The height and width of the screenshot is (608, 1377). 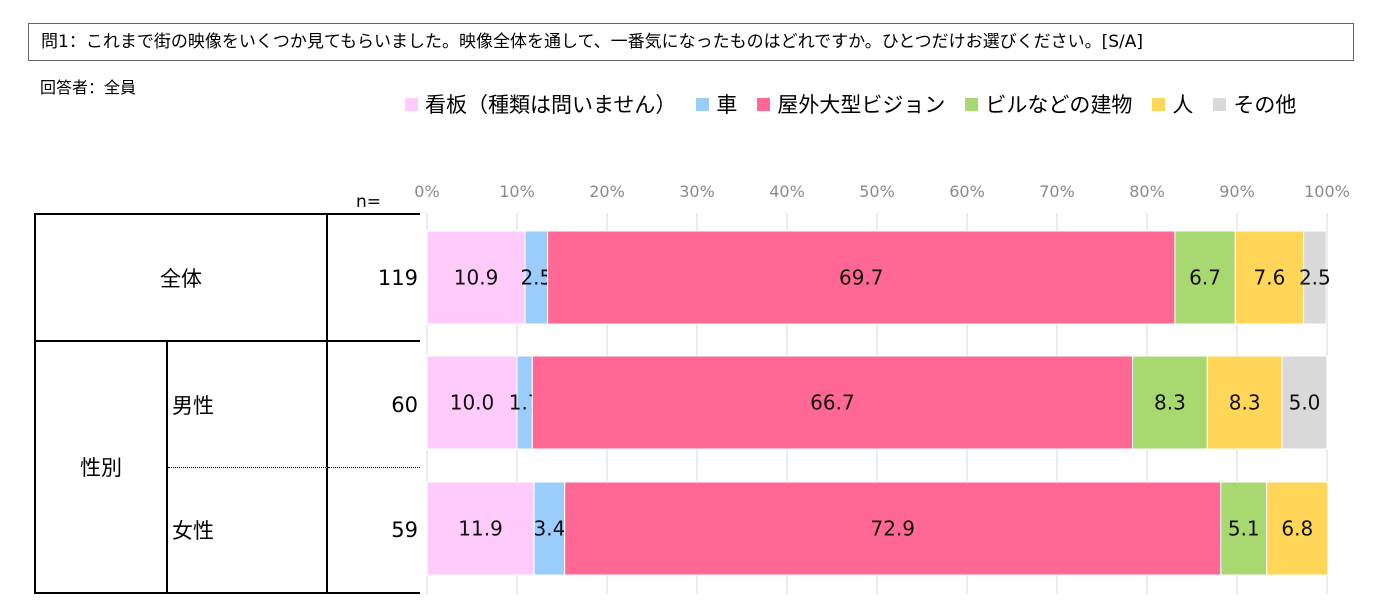 What do you see at coordinates (369, 202) in the screenshot?
I see `n-header: n=` at bounding box center [369, 202].